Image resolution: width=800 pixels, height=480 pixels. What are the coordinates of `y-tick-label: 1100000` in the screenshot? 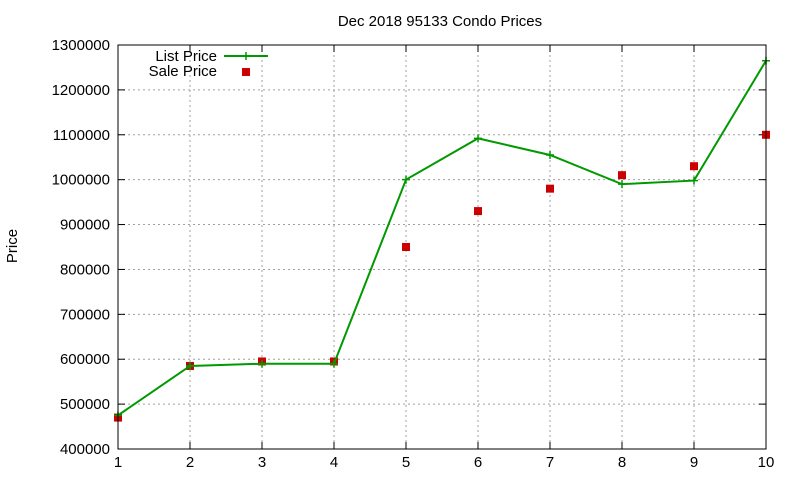 It's located at (81, 135).